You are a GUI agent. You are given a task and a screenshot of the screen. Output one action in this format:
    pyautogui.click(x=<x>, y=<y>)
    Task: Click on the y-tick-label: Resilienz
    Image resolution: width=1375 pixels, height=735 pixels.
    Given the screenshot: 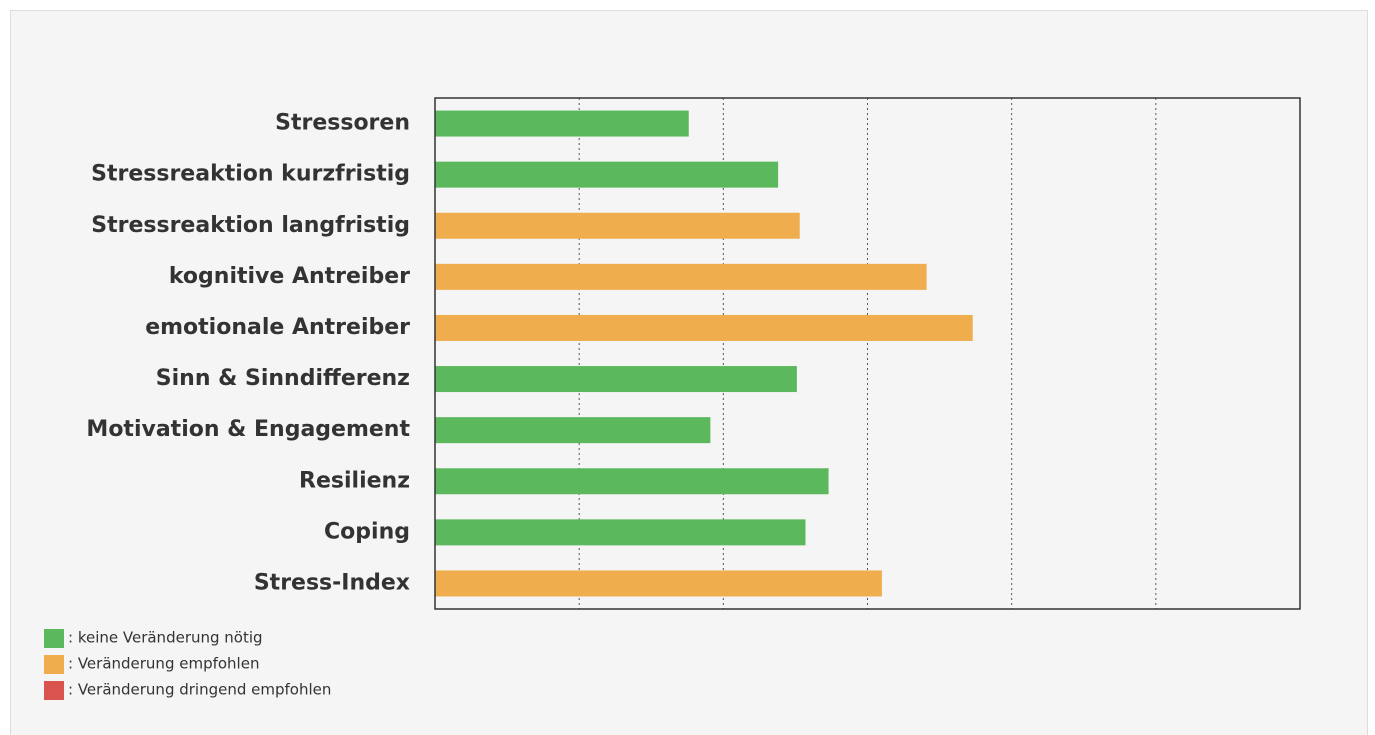 What is the action you would take?
    pyautogui.click(x=354, y=480)
    